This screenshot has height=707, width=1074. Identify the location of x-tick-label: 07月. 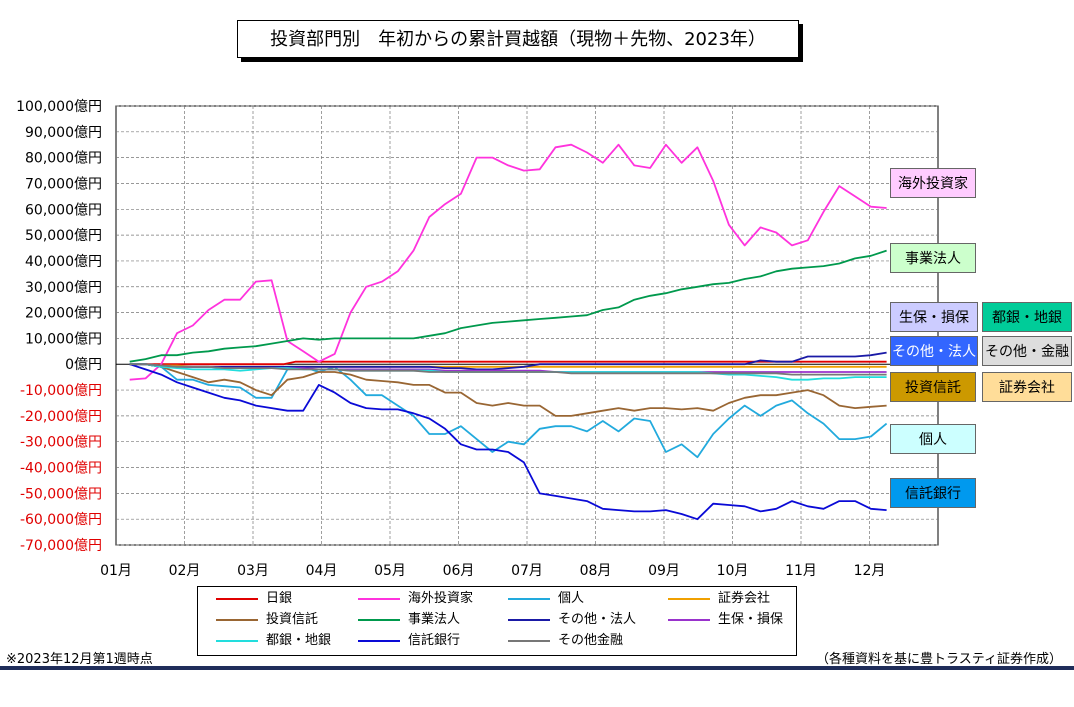
(527, 571).